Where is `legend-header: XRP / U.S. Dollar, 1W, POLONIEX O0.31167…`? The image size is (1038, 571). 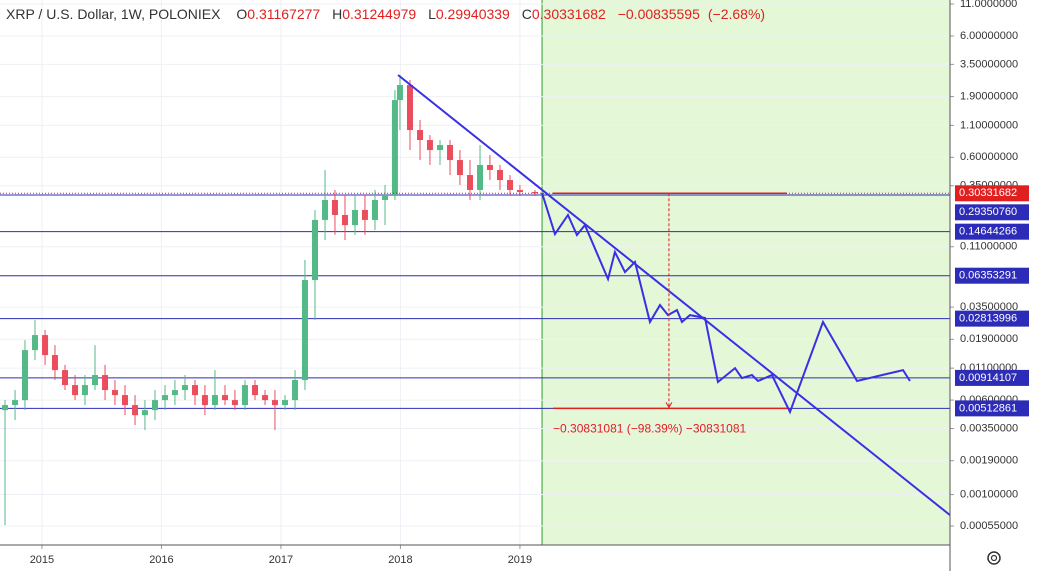 legend-header: XRP / U.S. Dollar, 1W, POLONIEX O0.31167… is located at coordinates (389, 14).